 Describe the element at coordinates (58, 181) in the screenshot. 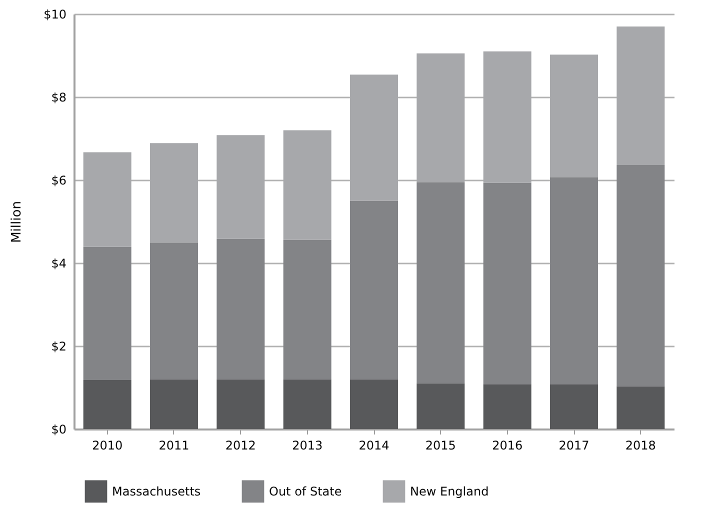

I see `y-tick-label: $6` at that location.